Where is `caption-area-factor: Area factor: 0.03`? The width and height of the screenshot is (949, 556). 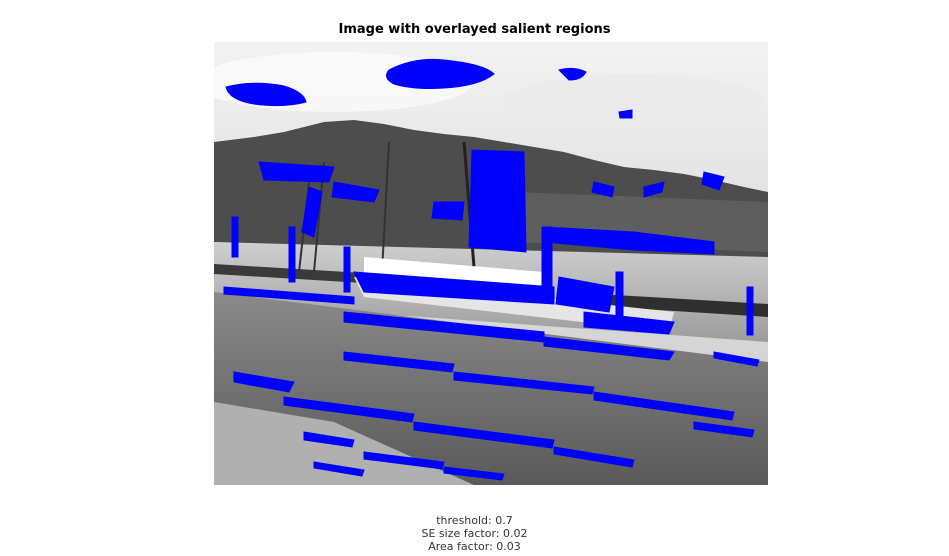
caption-area-factor: Area factor: 0.03 is located at coordinates (474, 546).